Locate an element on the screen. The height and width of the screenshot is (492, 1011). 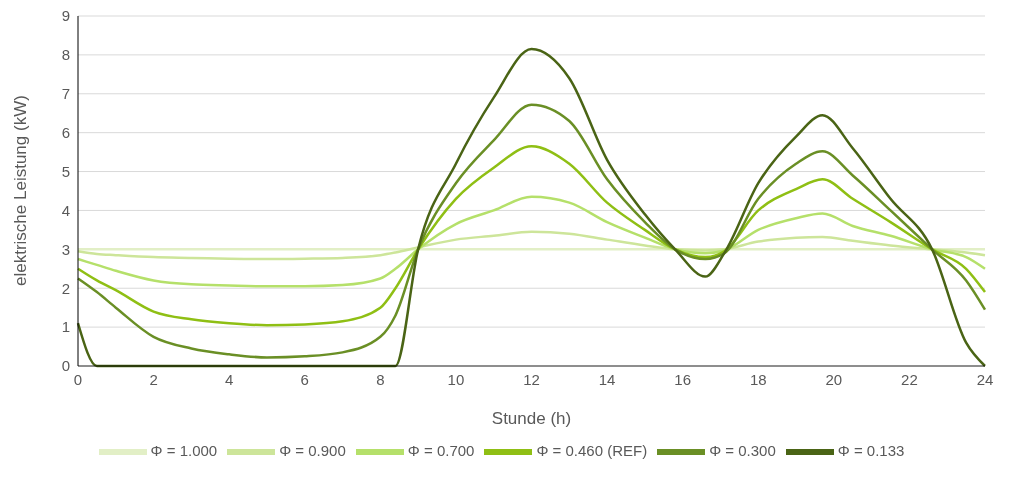
x-tick-label: 18 is located at coordinates (758, 379).